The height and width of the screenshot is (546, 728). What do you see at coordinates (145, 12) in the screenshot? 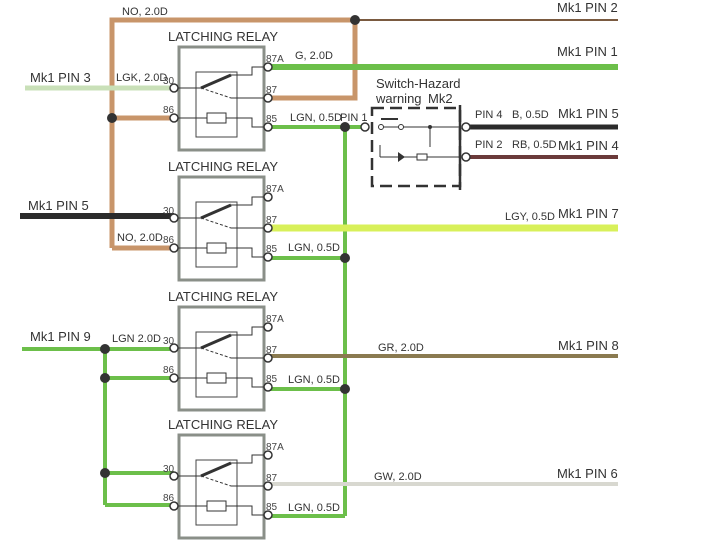
I see `label-no-top: NO, 2.0D` at bounding box center [145, 12].